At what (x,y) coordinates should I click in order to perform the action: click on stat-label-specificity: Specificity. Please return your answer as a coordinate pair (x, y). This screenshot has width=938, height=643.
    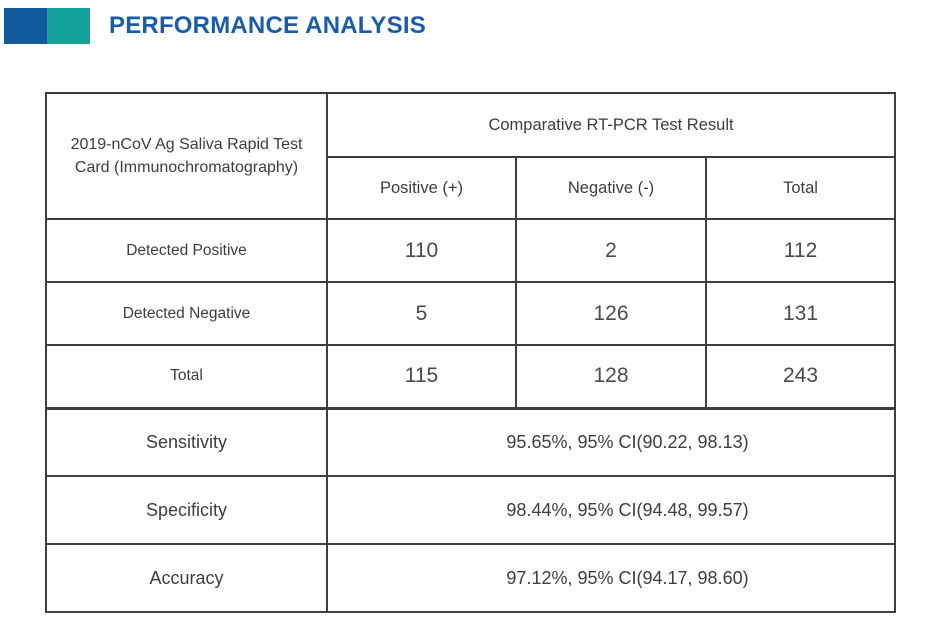
    Looking at the image, I should click on (186, 510).